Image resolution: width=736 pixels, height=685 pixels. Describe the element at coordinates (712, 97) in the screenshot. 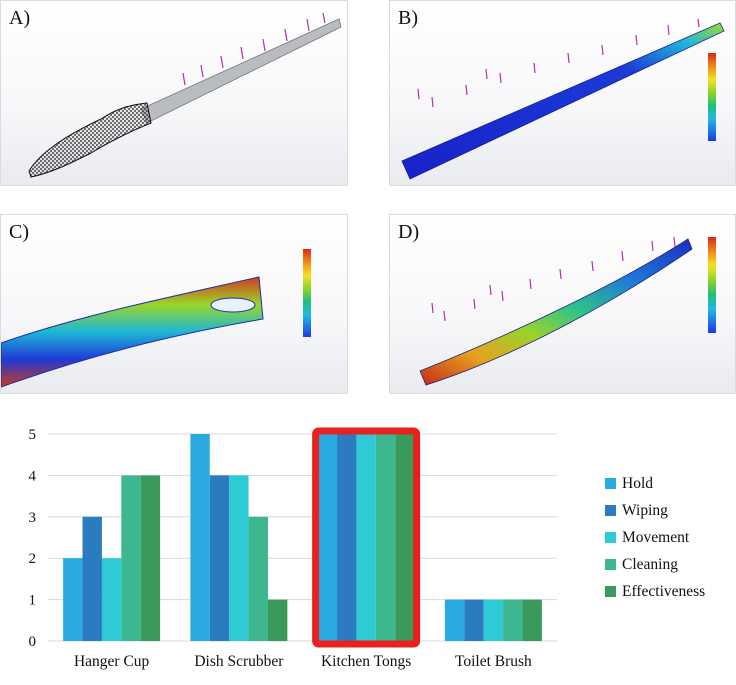

I see `panel-b-colorbar` at that location.